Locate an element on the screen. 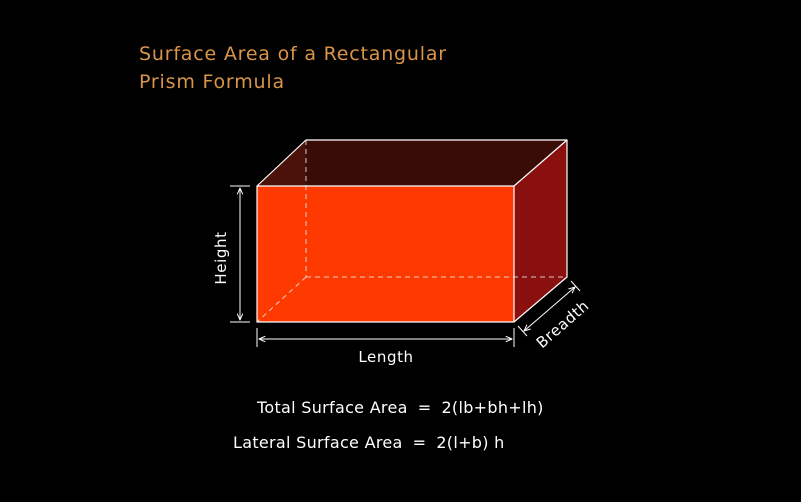 Image resolution: width=801 pixels, height=502 pixels. lateral-surface-area-label: Lateral Surface Area is located at coordinates (318, 442).